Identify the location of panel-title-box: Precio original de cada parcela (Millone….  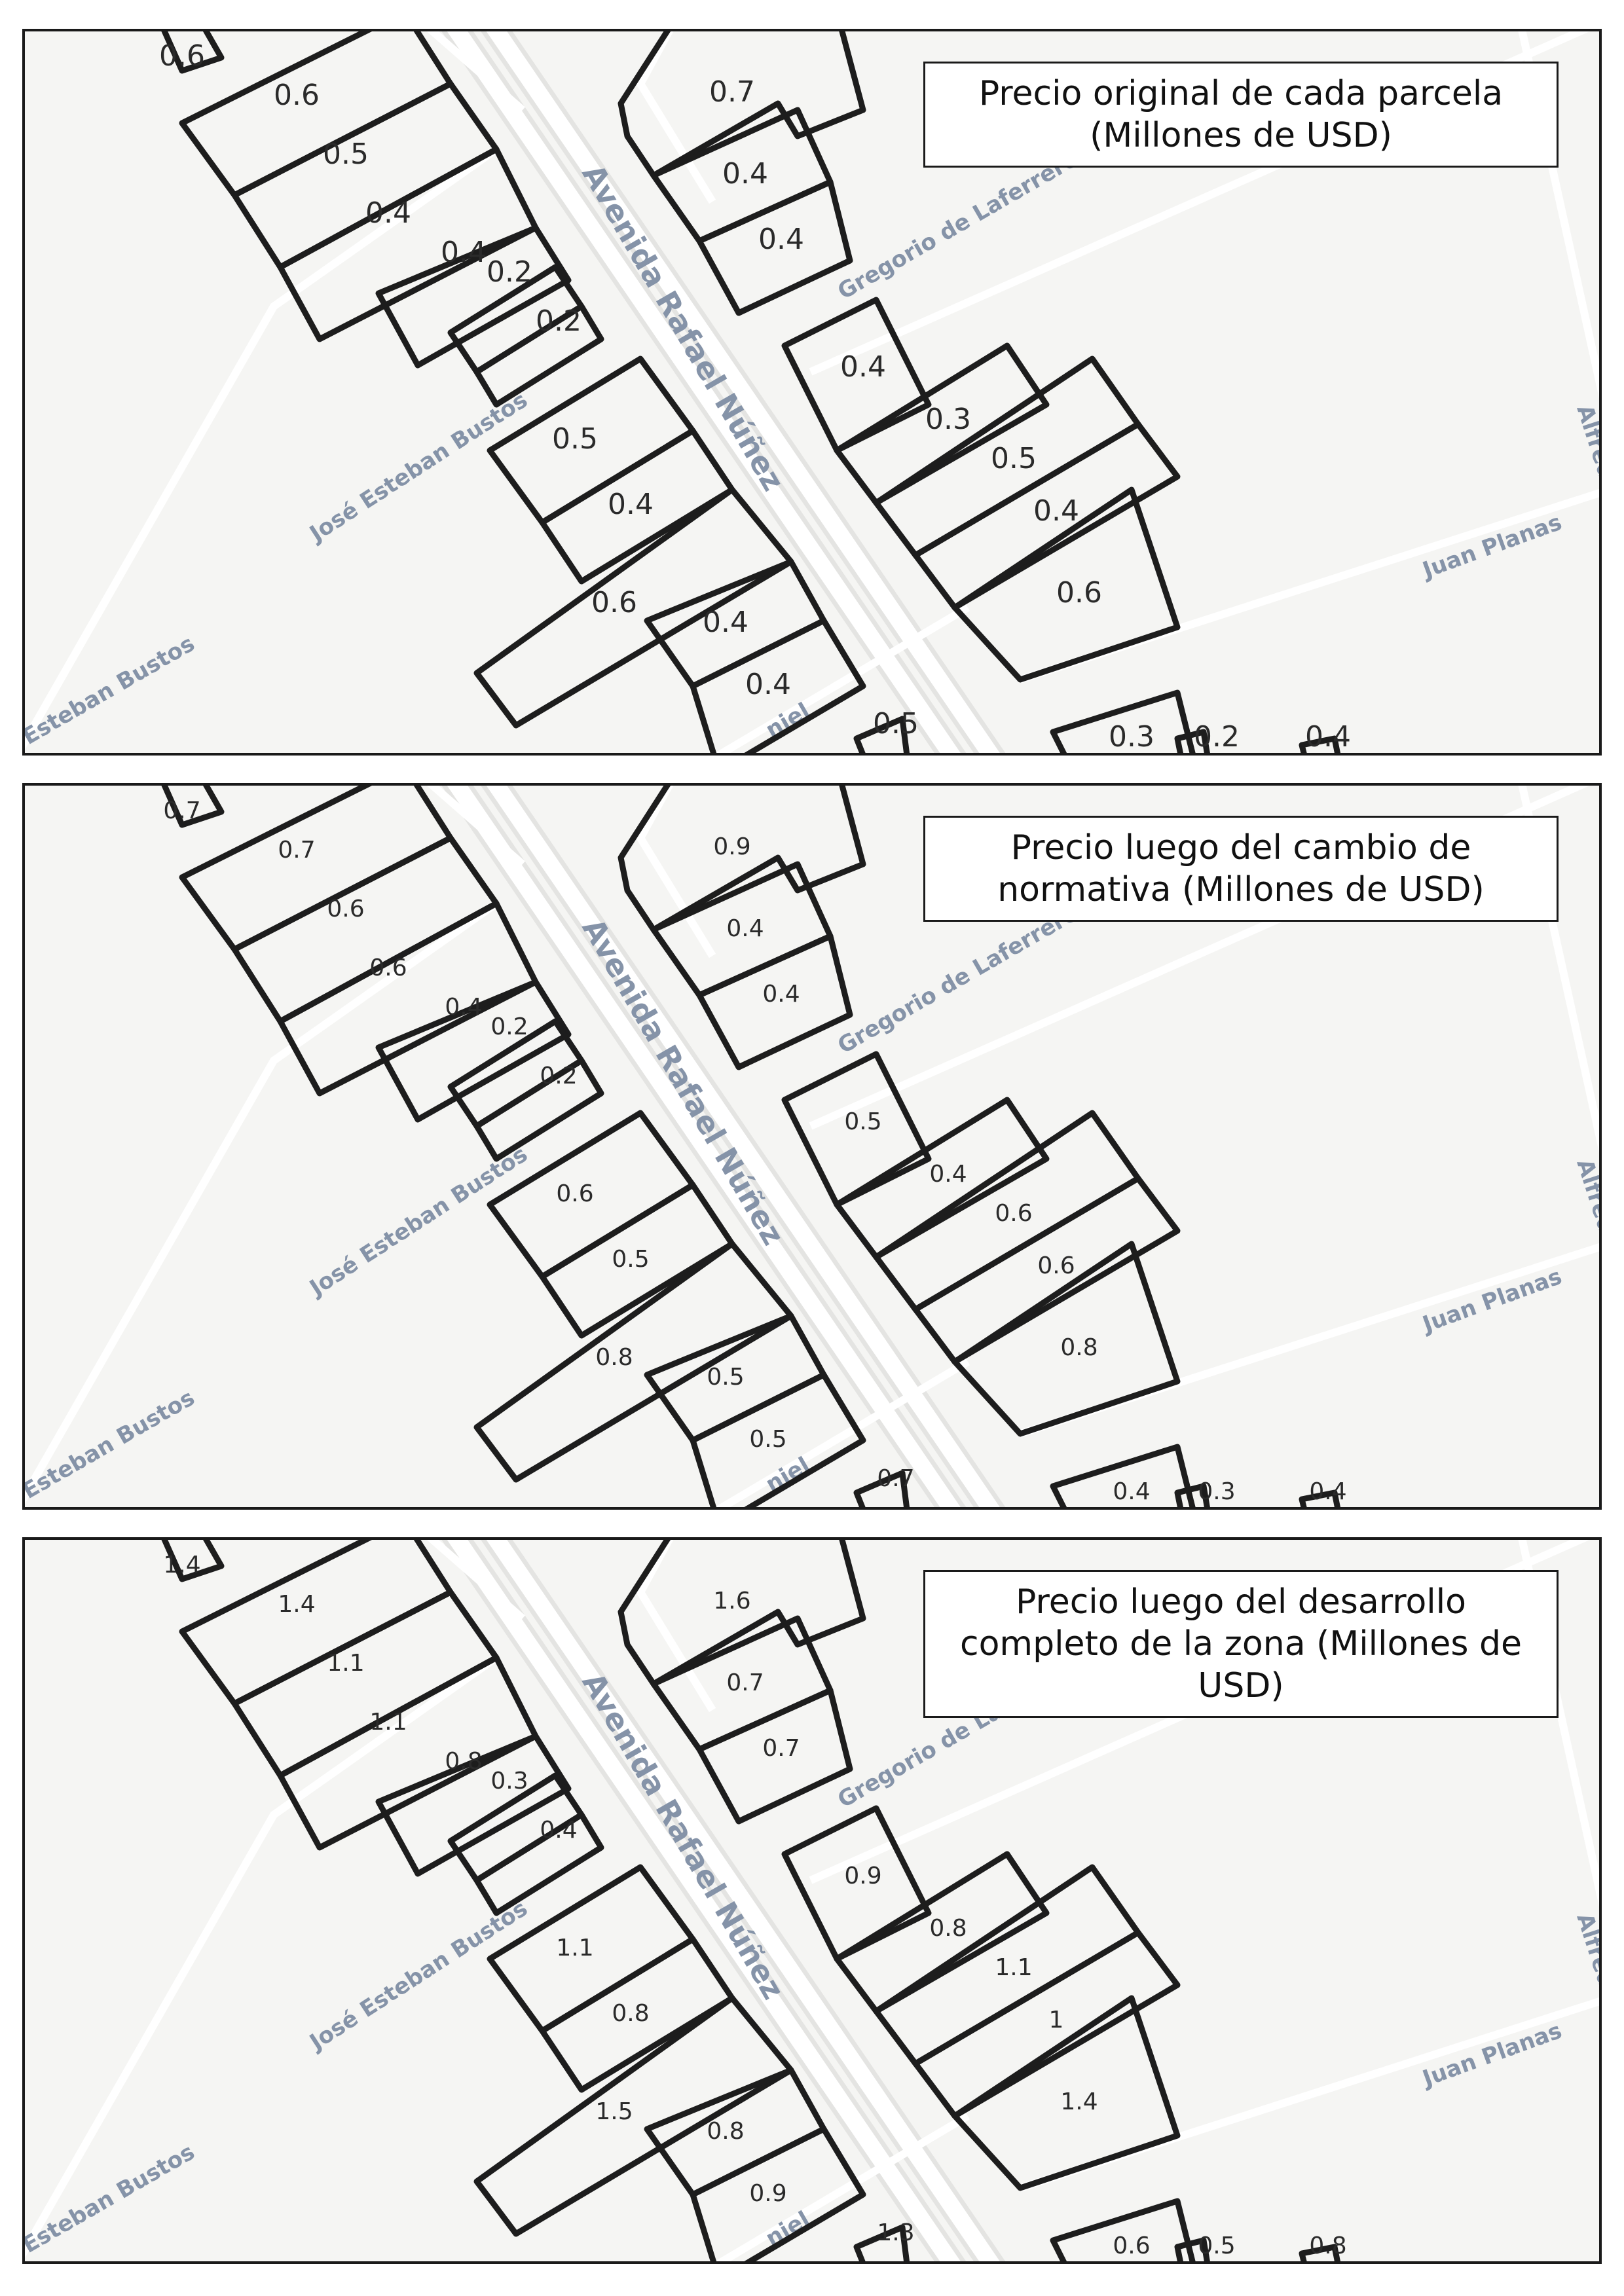
(1241, 115).